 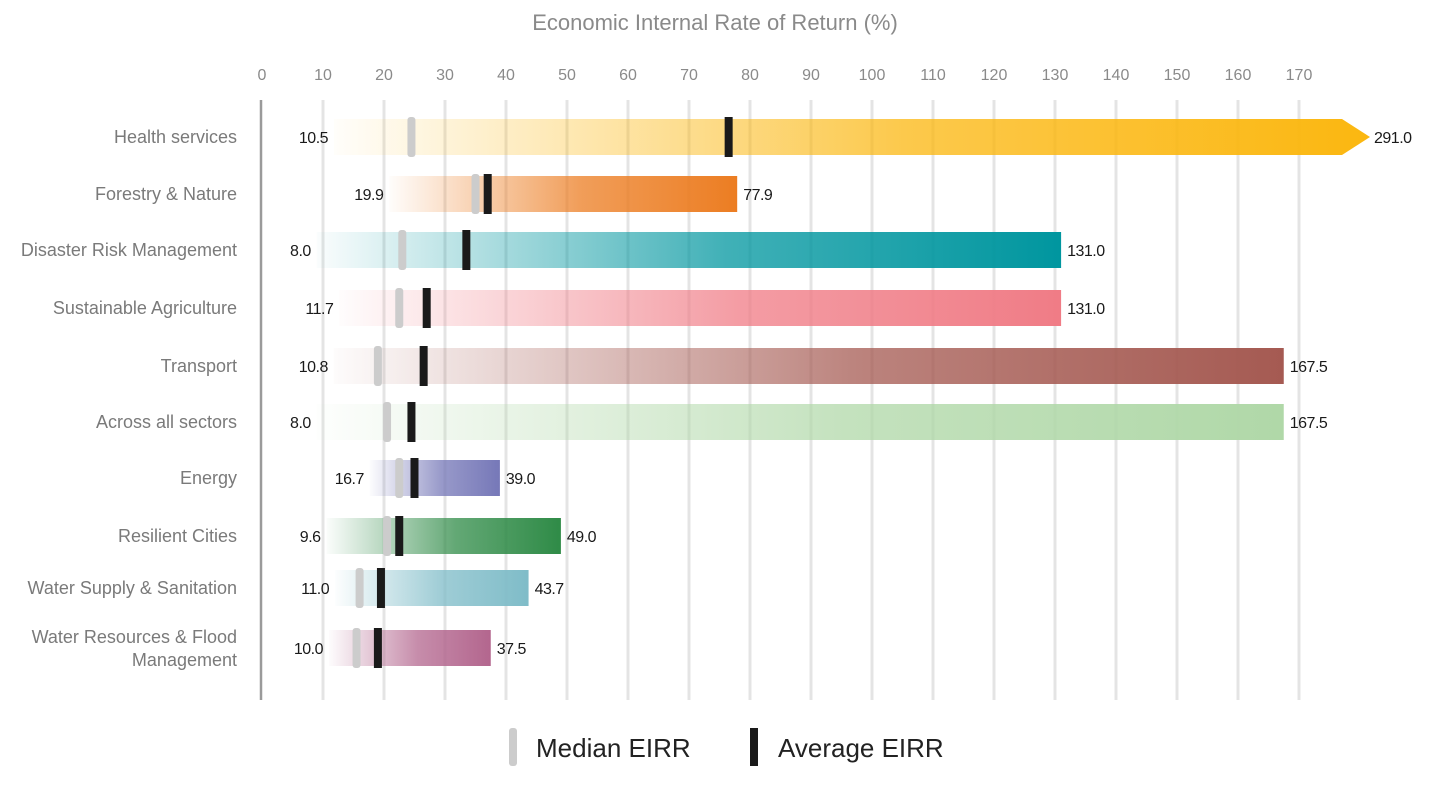 What do you see at coordinates (1238, 75) in the screenshot?
I see `x-tick-label: 160` at bounding box center [1238, 75].